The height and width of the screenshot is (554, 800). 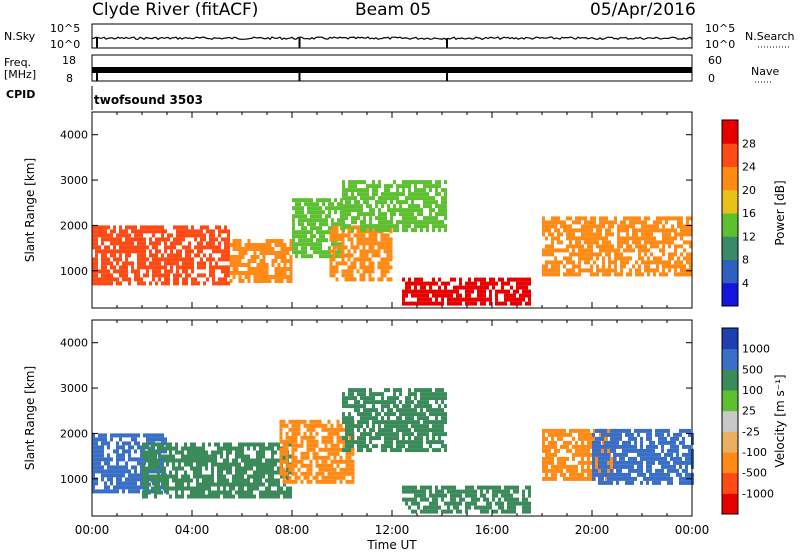 I want to click on velocity-colorbar-tick-5: -100, so click(x=754, y=452).